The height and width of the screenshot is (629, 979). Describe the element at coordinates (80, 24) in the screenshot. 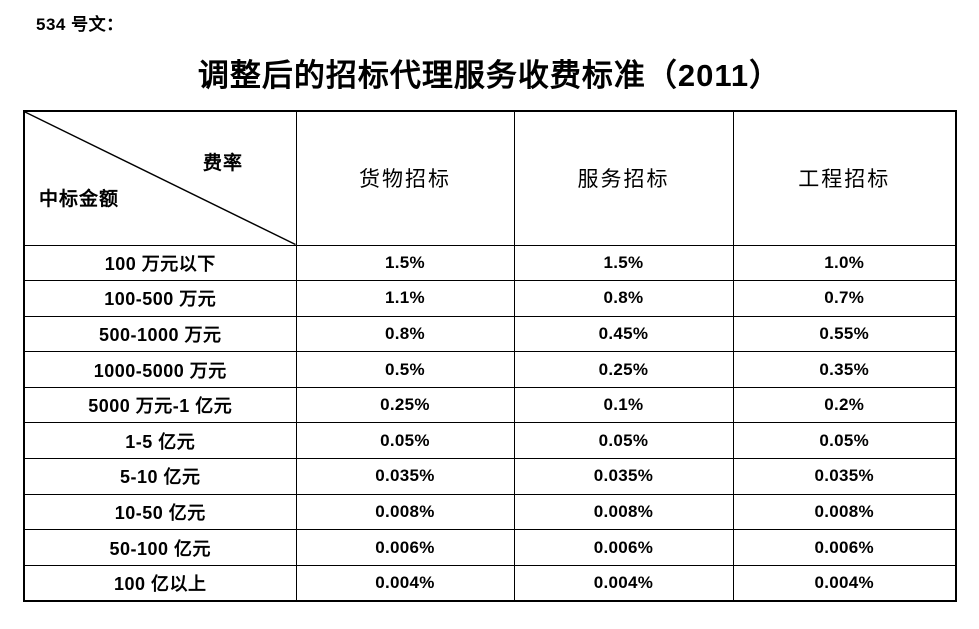

I see `doc-number-label: 534 号文：` at that location.